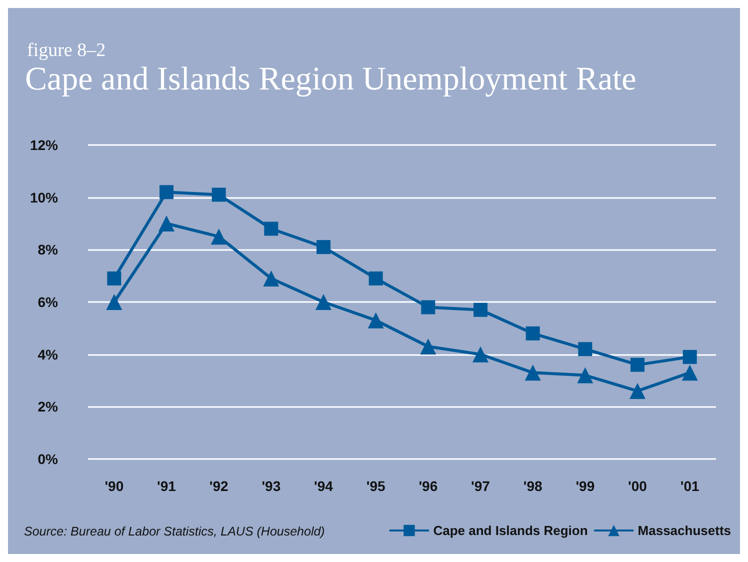 This screenshot has width=748, height=562. I want to click on x-tick-label: '97, so click(480, 486).